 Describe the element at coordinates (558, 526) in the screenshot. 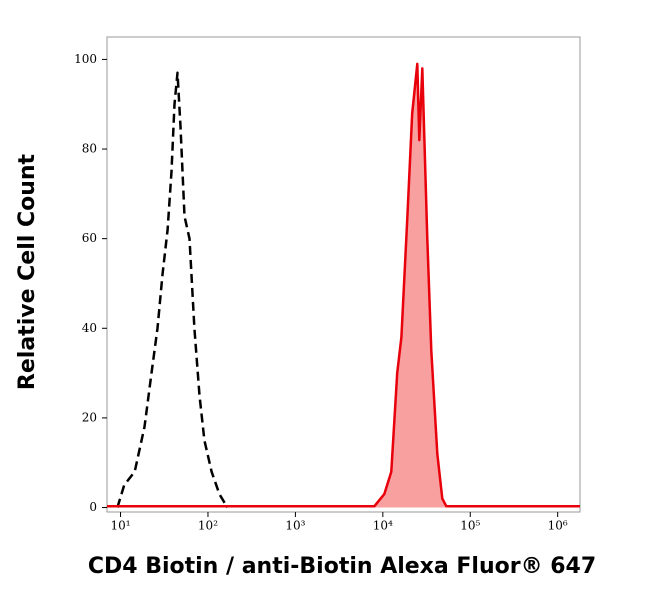

I see `x-tick-label: 10⁶` at that location.